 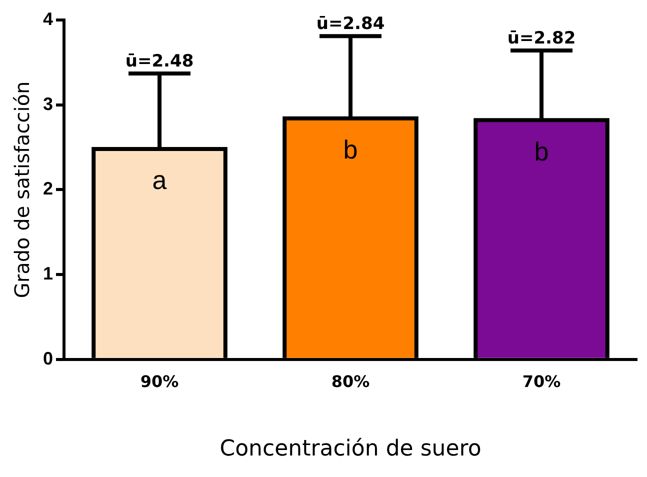 I want to click on annotation: a, so click(x=160, y=180).